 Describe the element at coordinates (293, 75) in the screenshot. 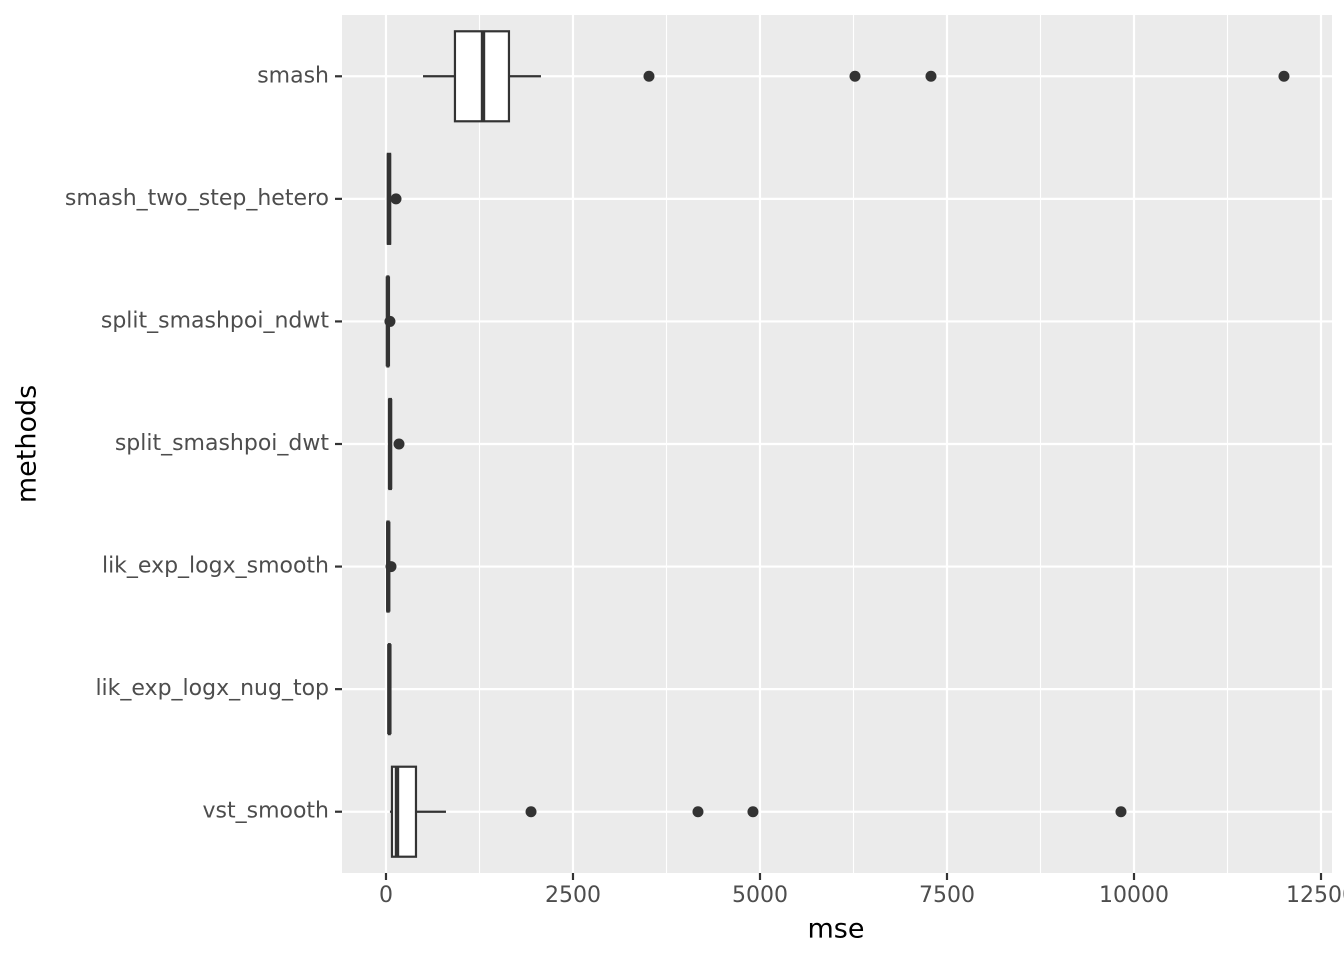

I see `y-tick-label: smash` at that location.